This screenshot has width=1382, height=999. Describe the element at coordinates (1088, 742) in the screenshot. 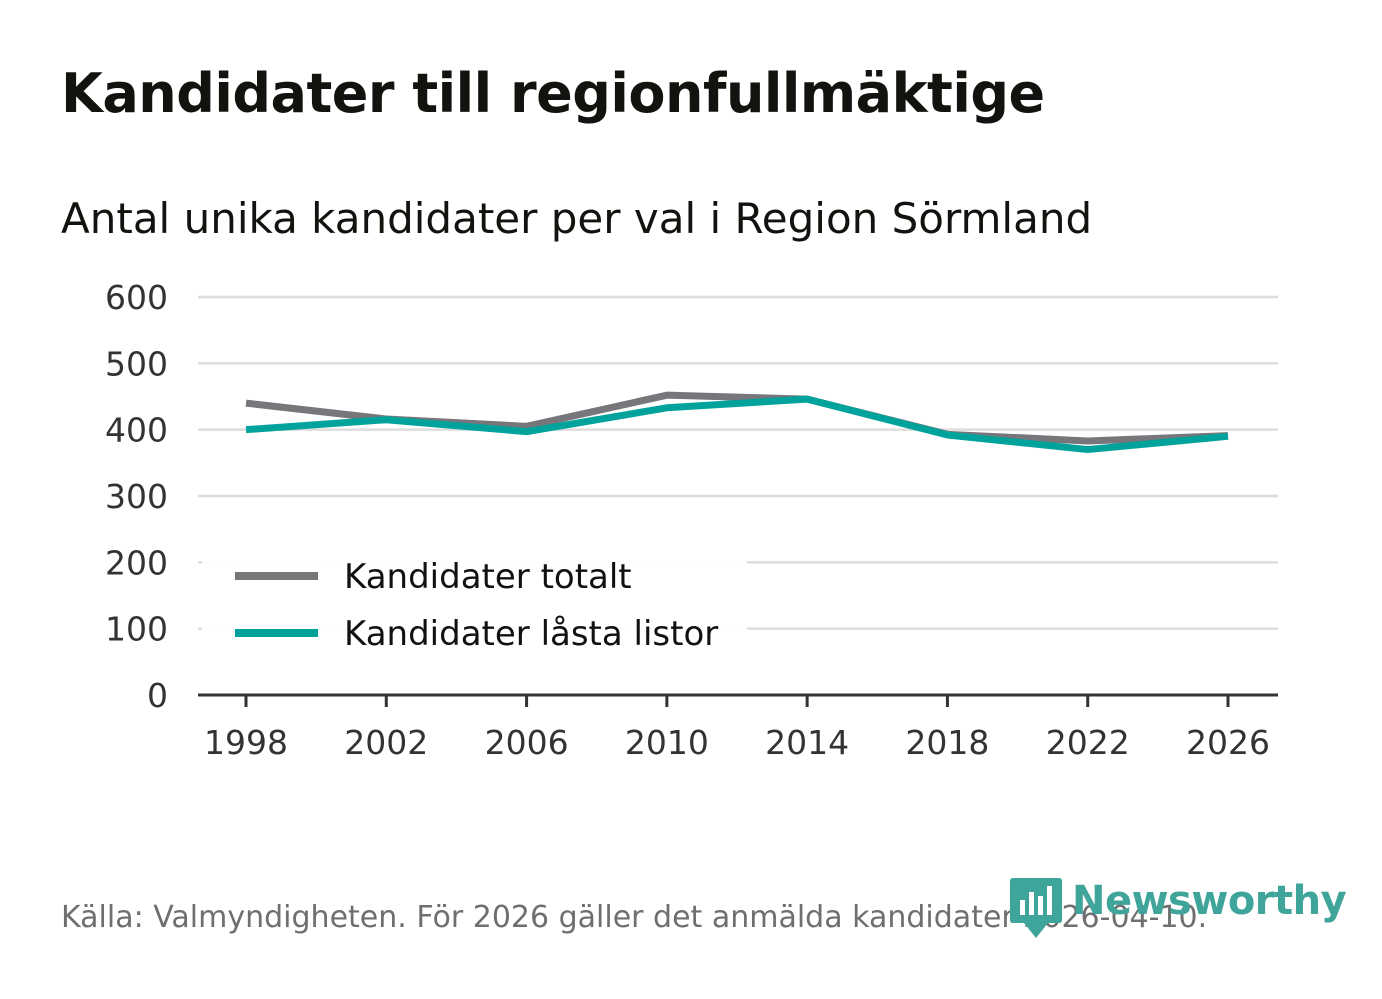

I see `x-tick-label: 2022` at that location.